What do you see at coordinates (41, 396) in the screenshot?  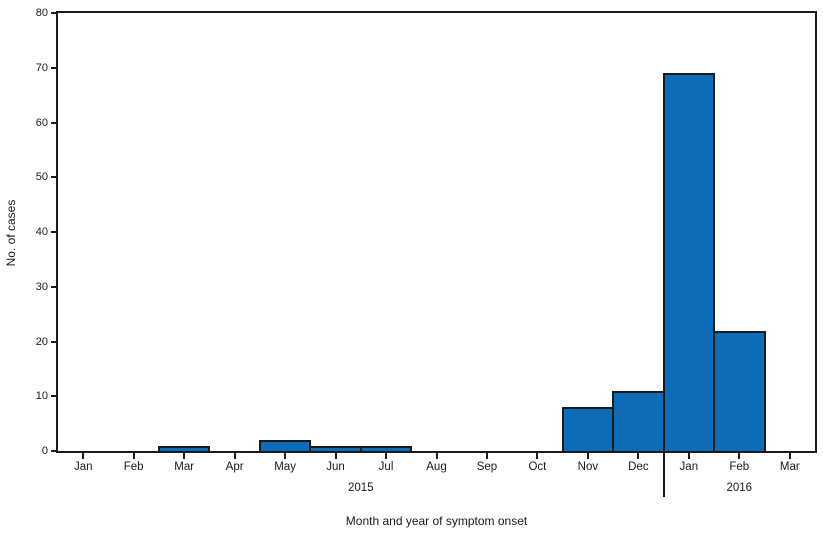 I see `y-tick-label: 10` at bounding box center [41, 396].